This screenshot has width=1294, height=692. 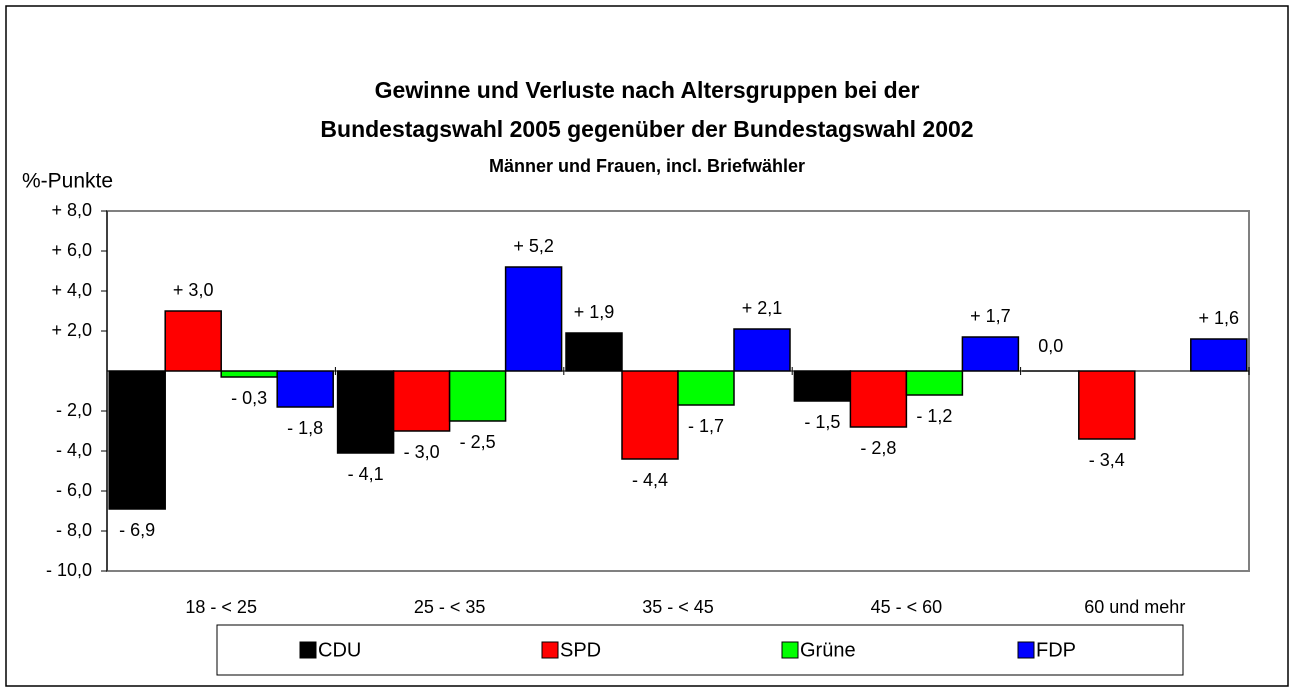 What do you see at coordinates (580, 650) in the screenshot?
I see `legend-label: SPD` at bounding box center [580, 650].